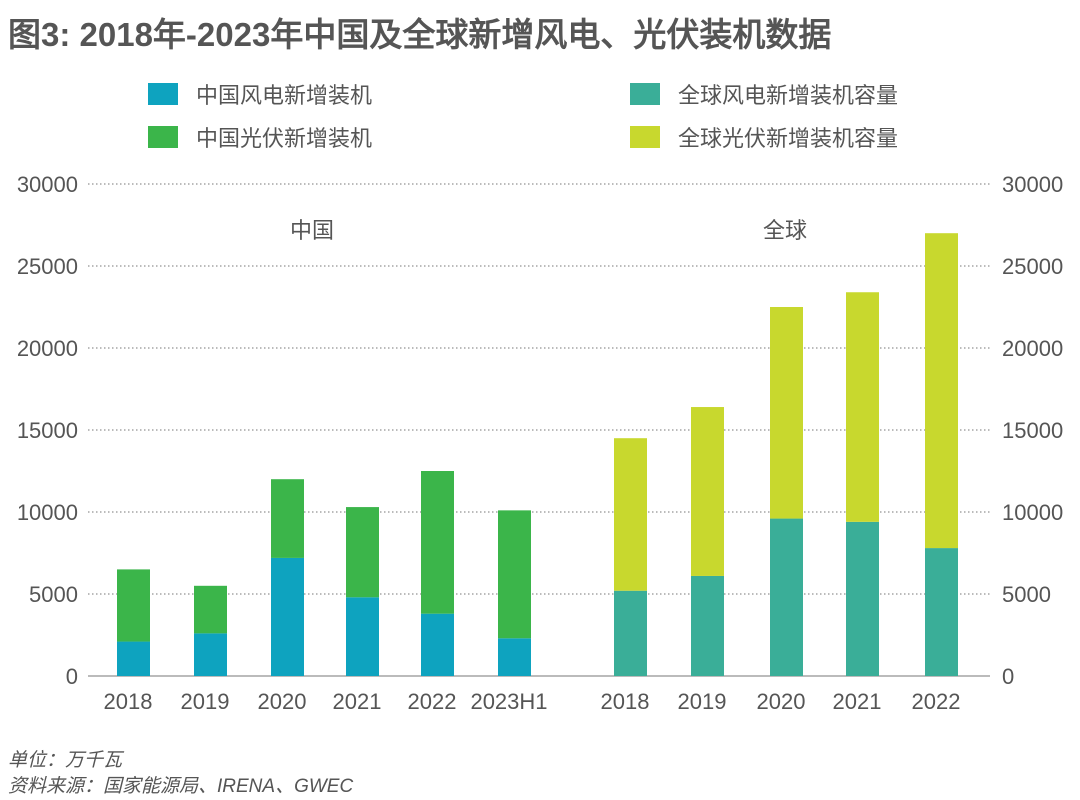 This screenshot has height=800, width=1080. Describe the element at coordinates (1032, 266) in the screenshot. I see `y-tick-label-right: 25000` at that location.